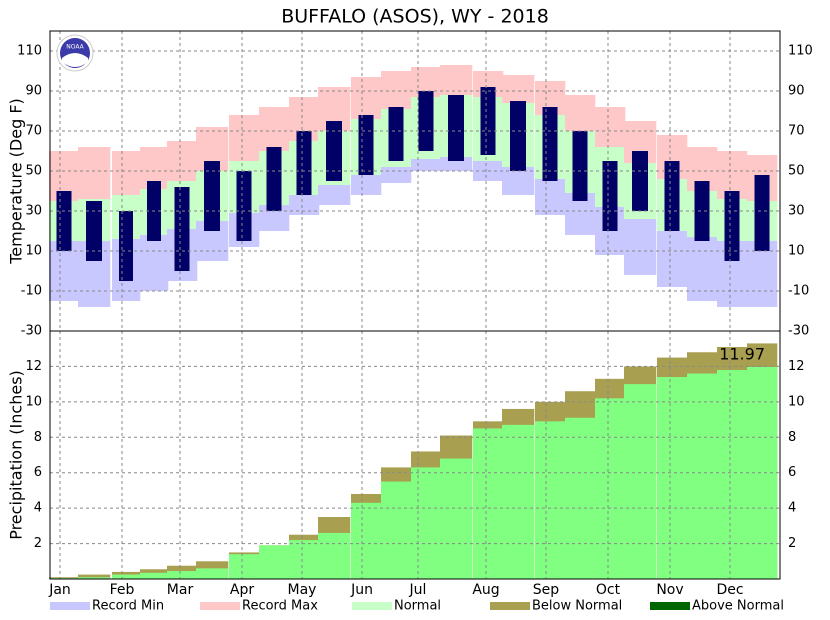  What do you see at coordinates (415, 17) in the screenshot?
I see `chart-title: BUFFALO (ASOS), WY - 2018` at bounding box center [415, 17].